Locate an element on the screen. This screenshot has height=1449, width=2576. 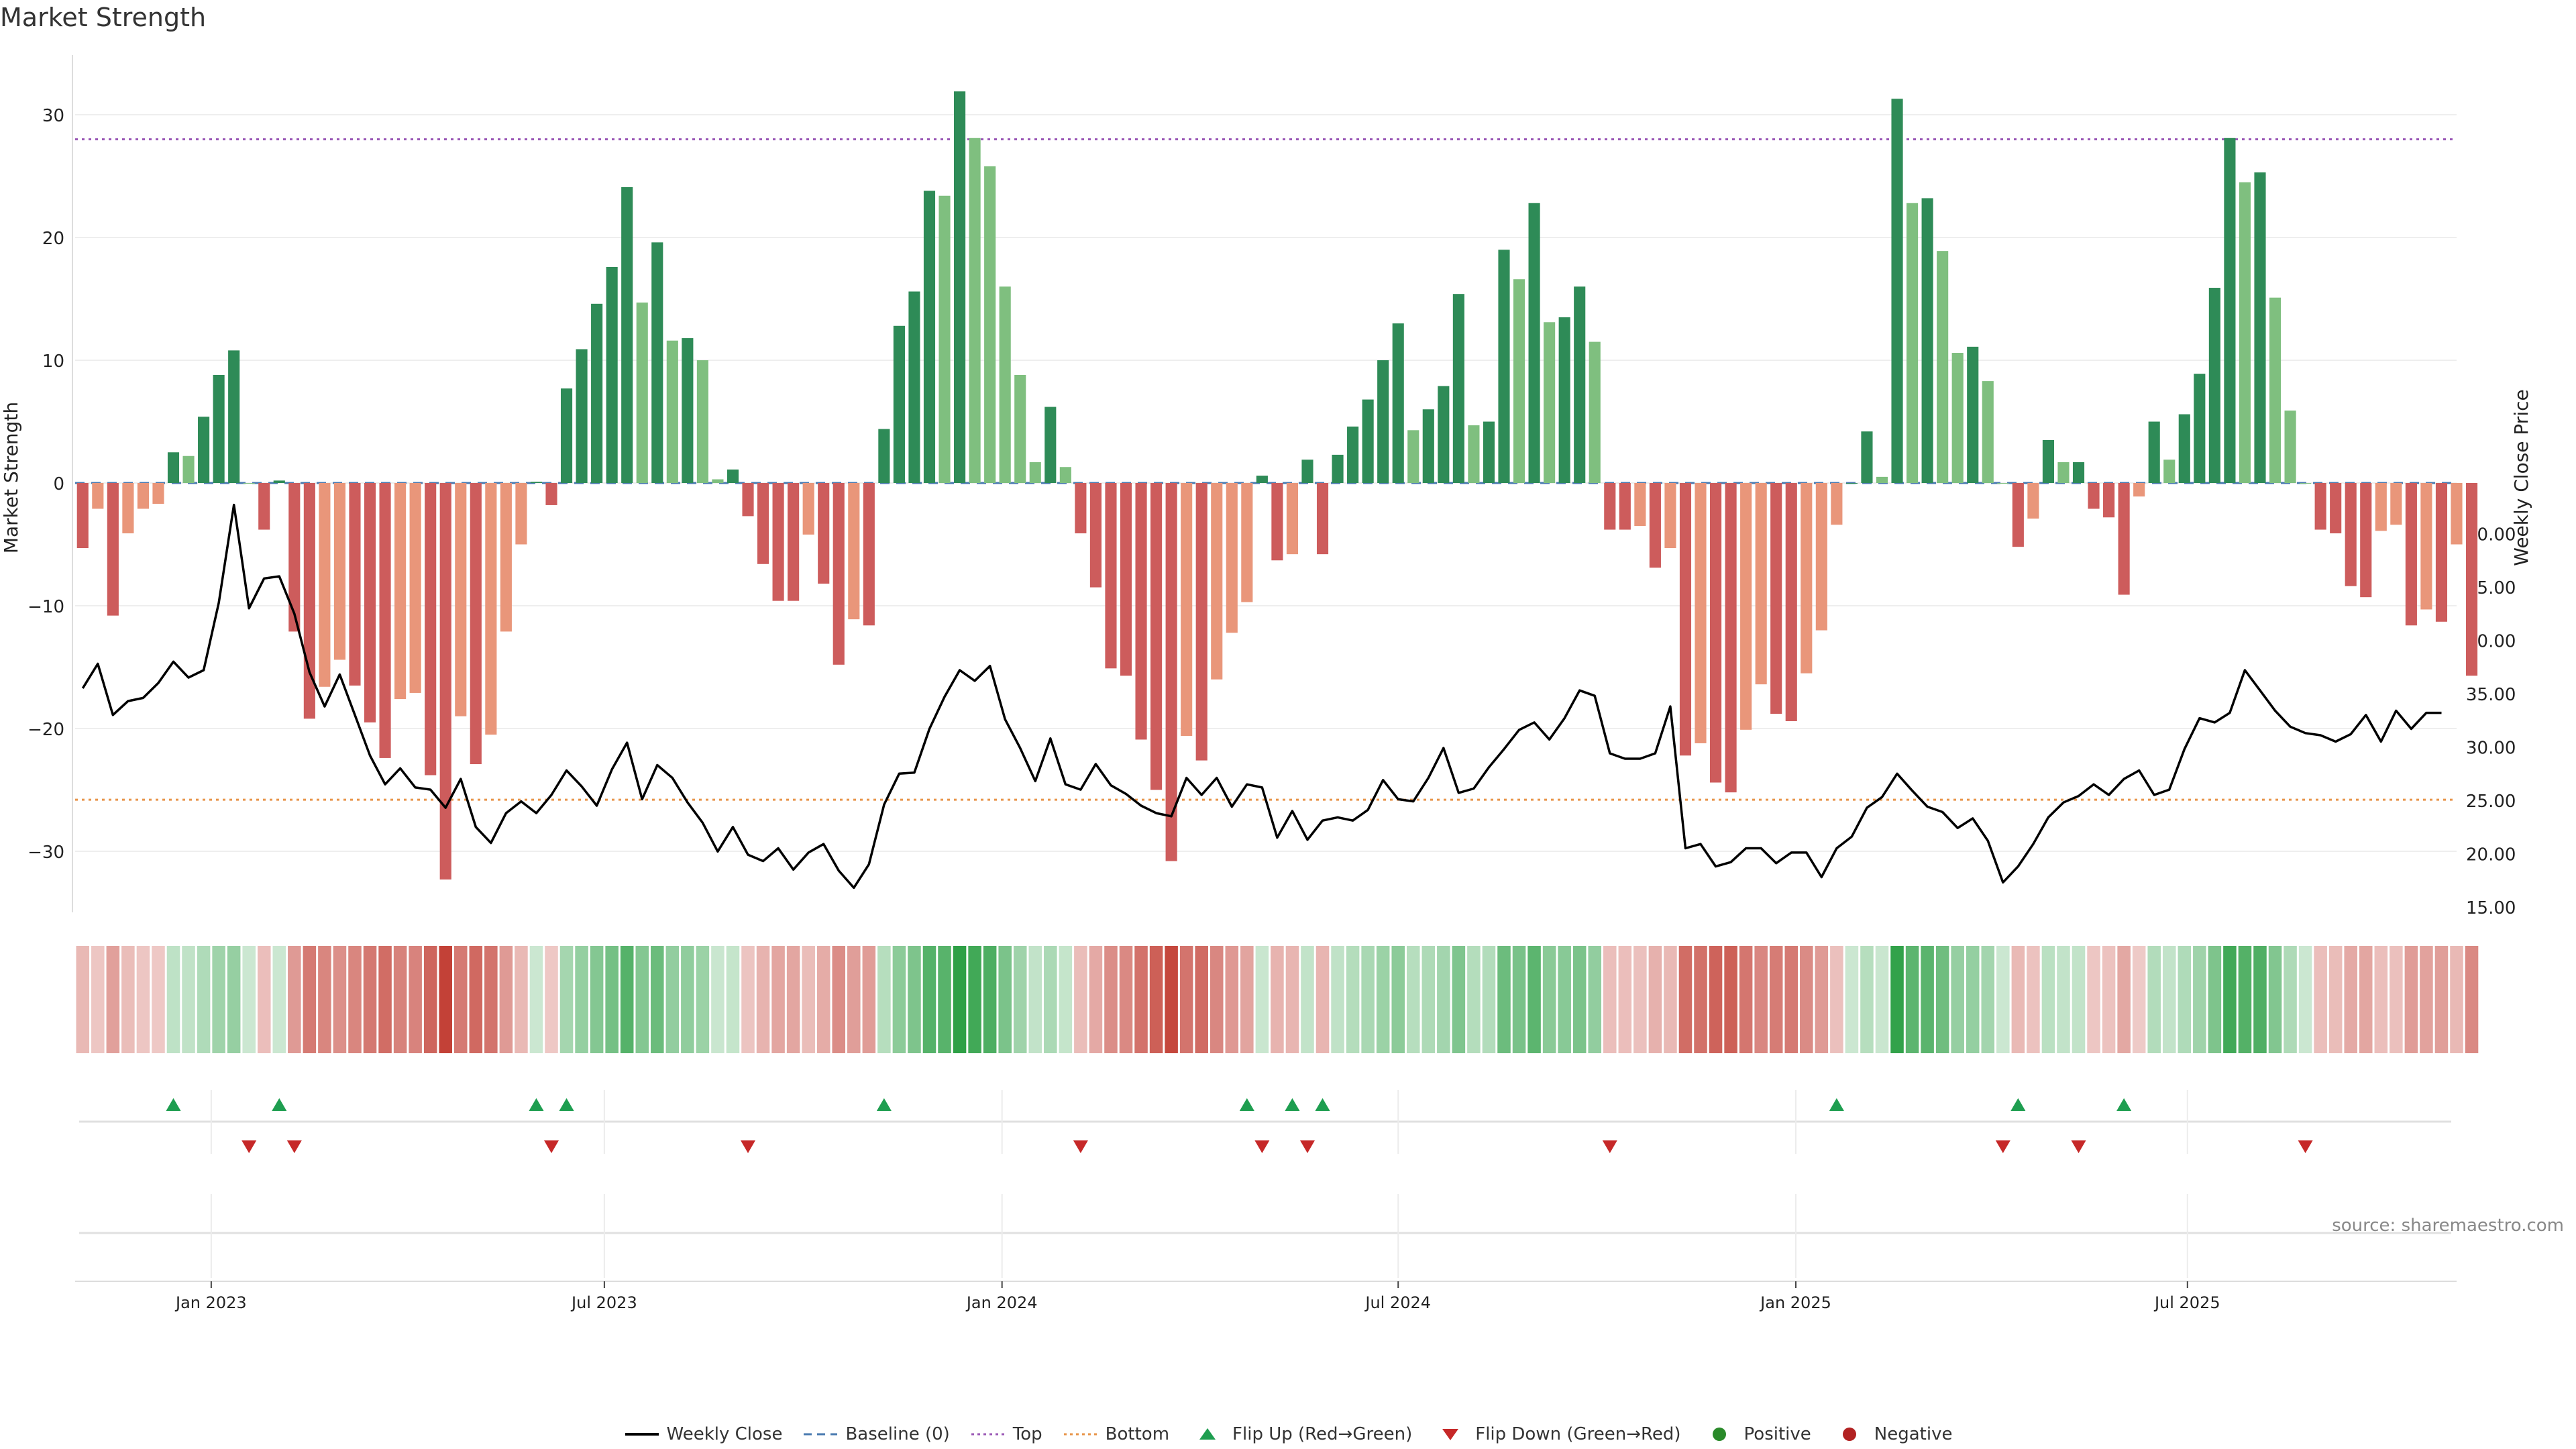
x-tick-label: Jul 2023 is located at coordinates (603, 1302).